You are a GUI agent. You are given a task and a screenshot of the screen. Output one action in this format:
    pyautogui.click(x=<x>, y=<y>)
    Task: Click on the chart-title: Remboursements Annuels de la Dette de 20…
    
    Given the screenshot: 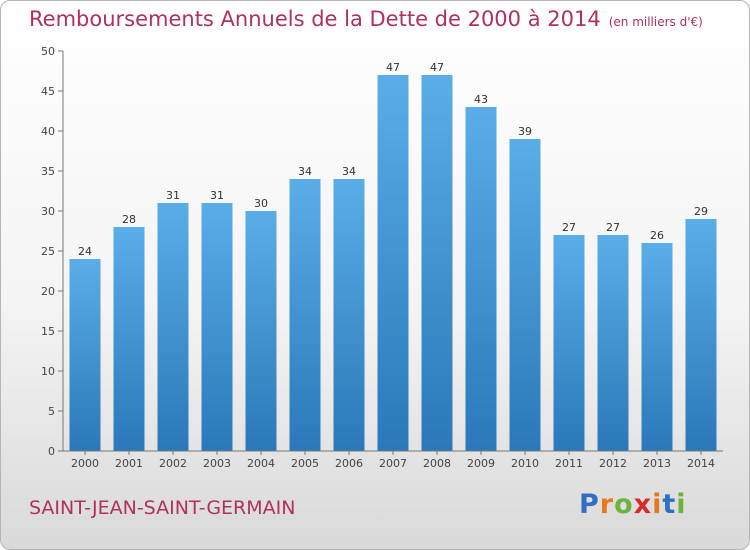 What is the action you would take?
    pyautogui.click(x=366, y=19)
    